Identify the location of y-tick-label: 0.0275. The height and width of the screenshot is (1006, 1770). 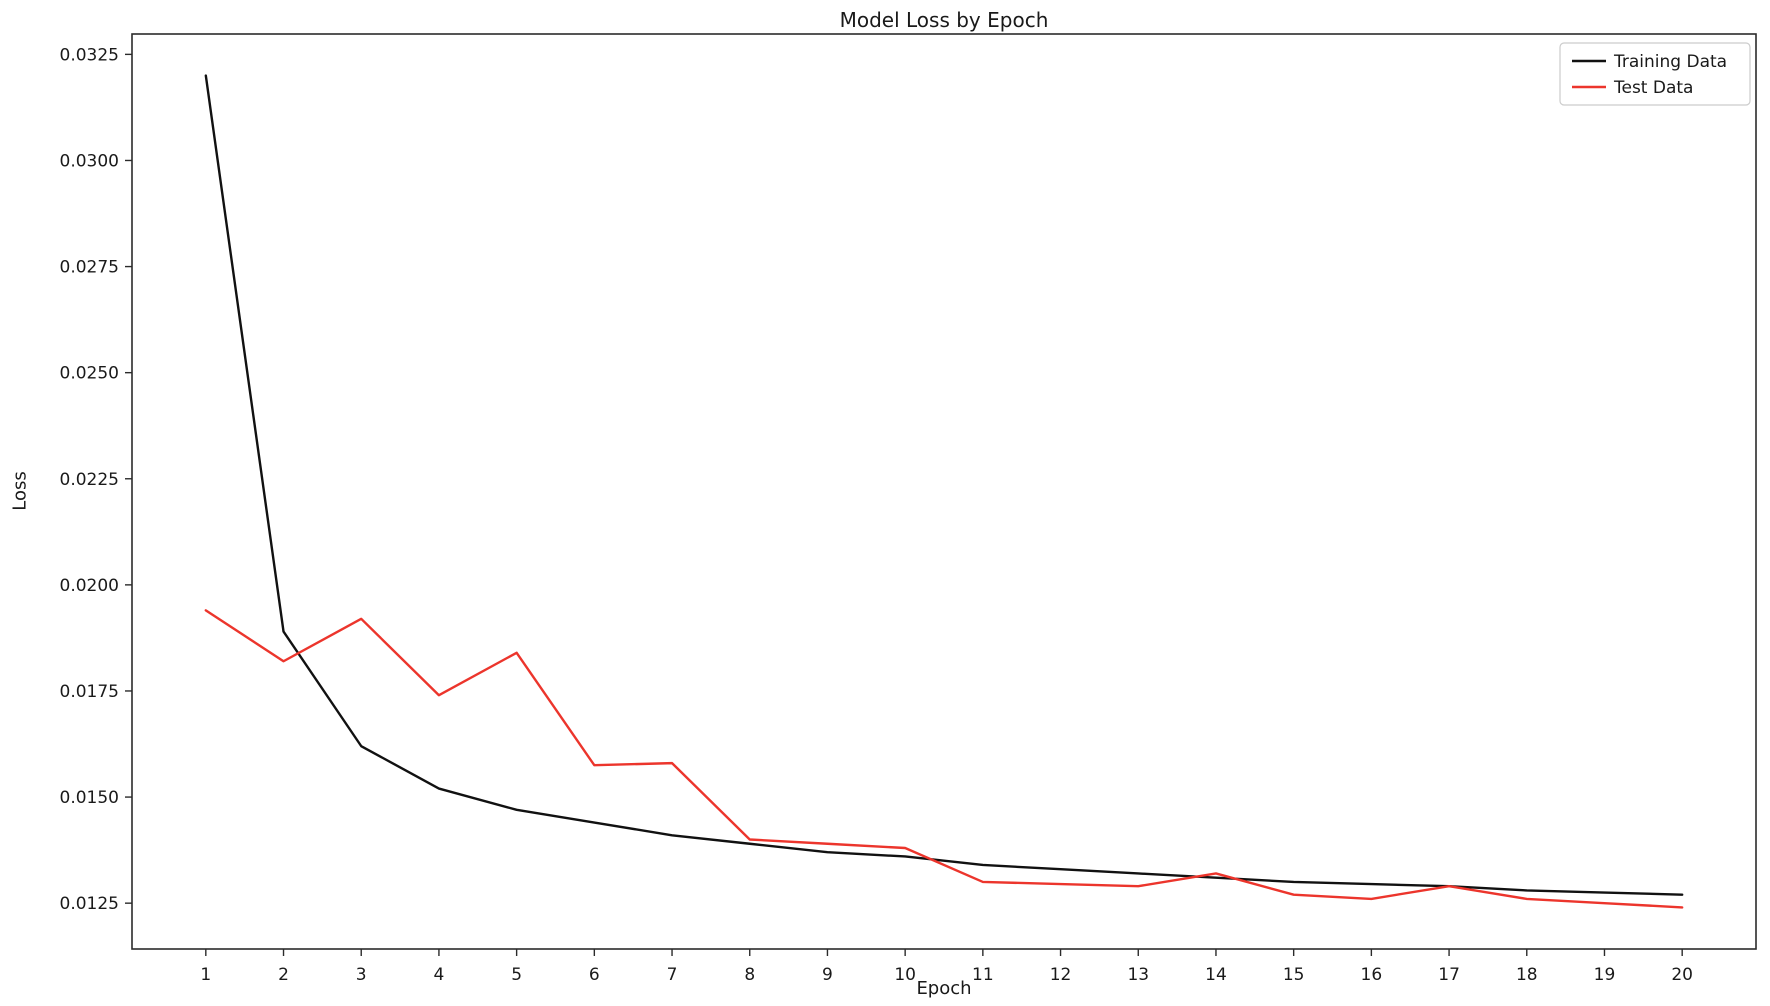
(89, 268).